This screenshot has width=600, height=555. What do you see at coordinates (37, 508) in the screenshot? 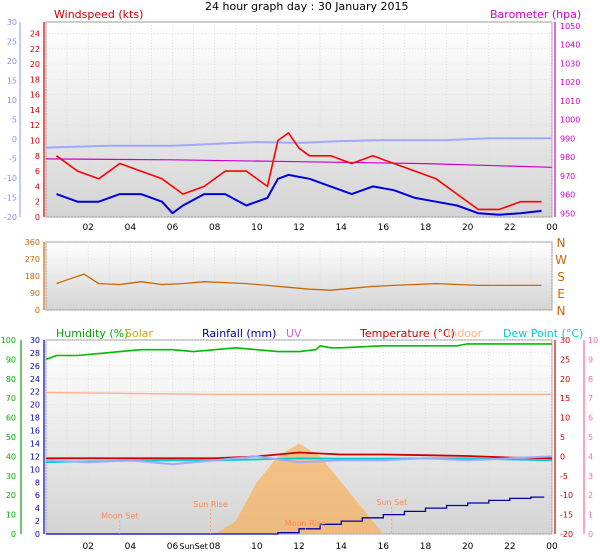
I see `panel3-rainfall-tick-label: 4` at bounding box center [37, 508].